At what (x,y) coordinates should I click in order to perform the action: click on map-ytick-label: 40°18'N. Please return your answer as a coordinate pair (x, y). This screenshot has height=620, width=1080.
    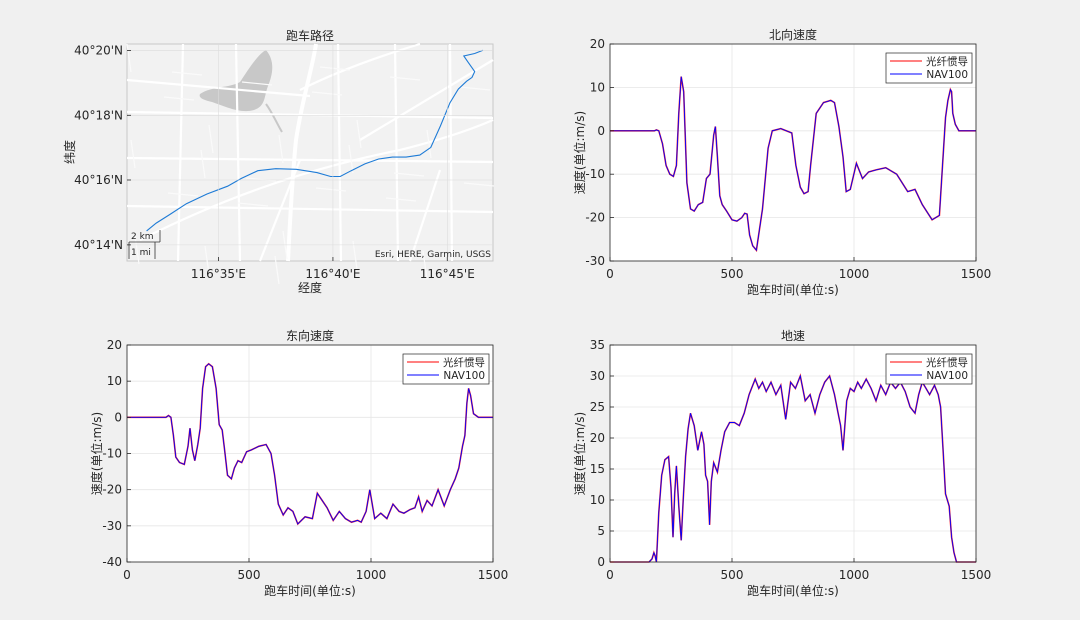
    Looking at the image, I should click on (98, 115).